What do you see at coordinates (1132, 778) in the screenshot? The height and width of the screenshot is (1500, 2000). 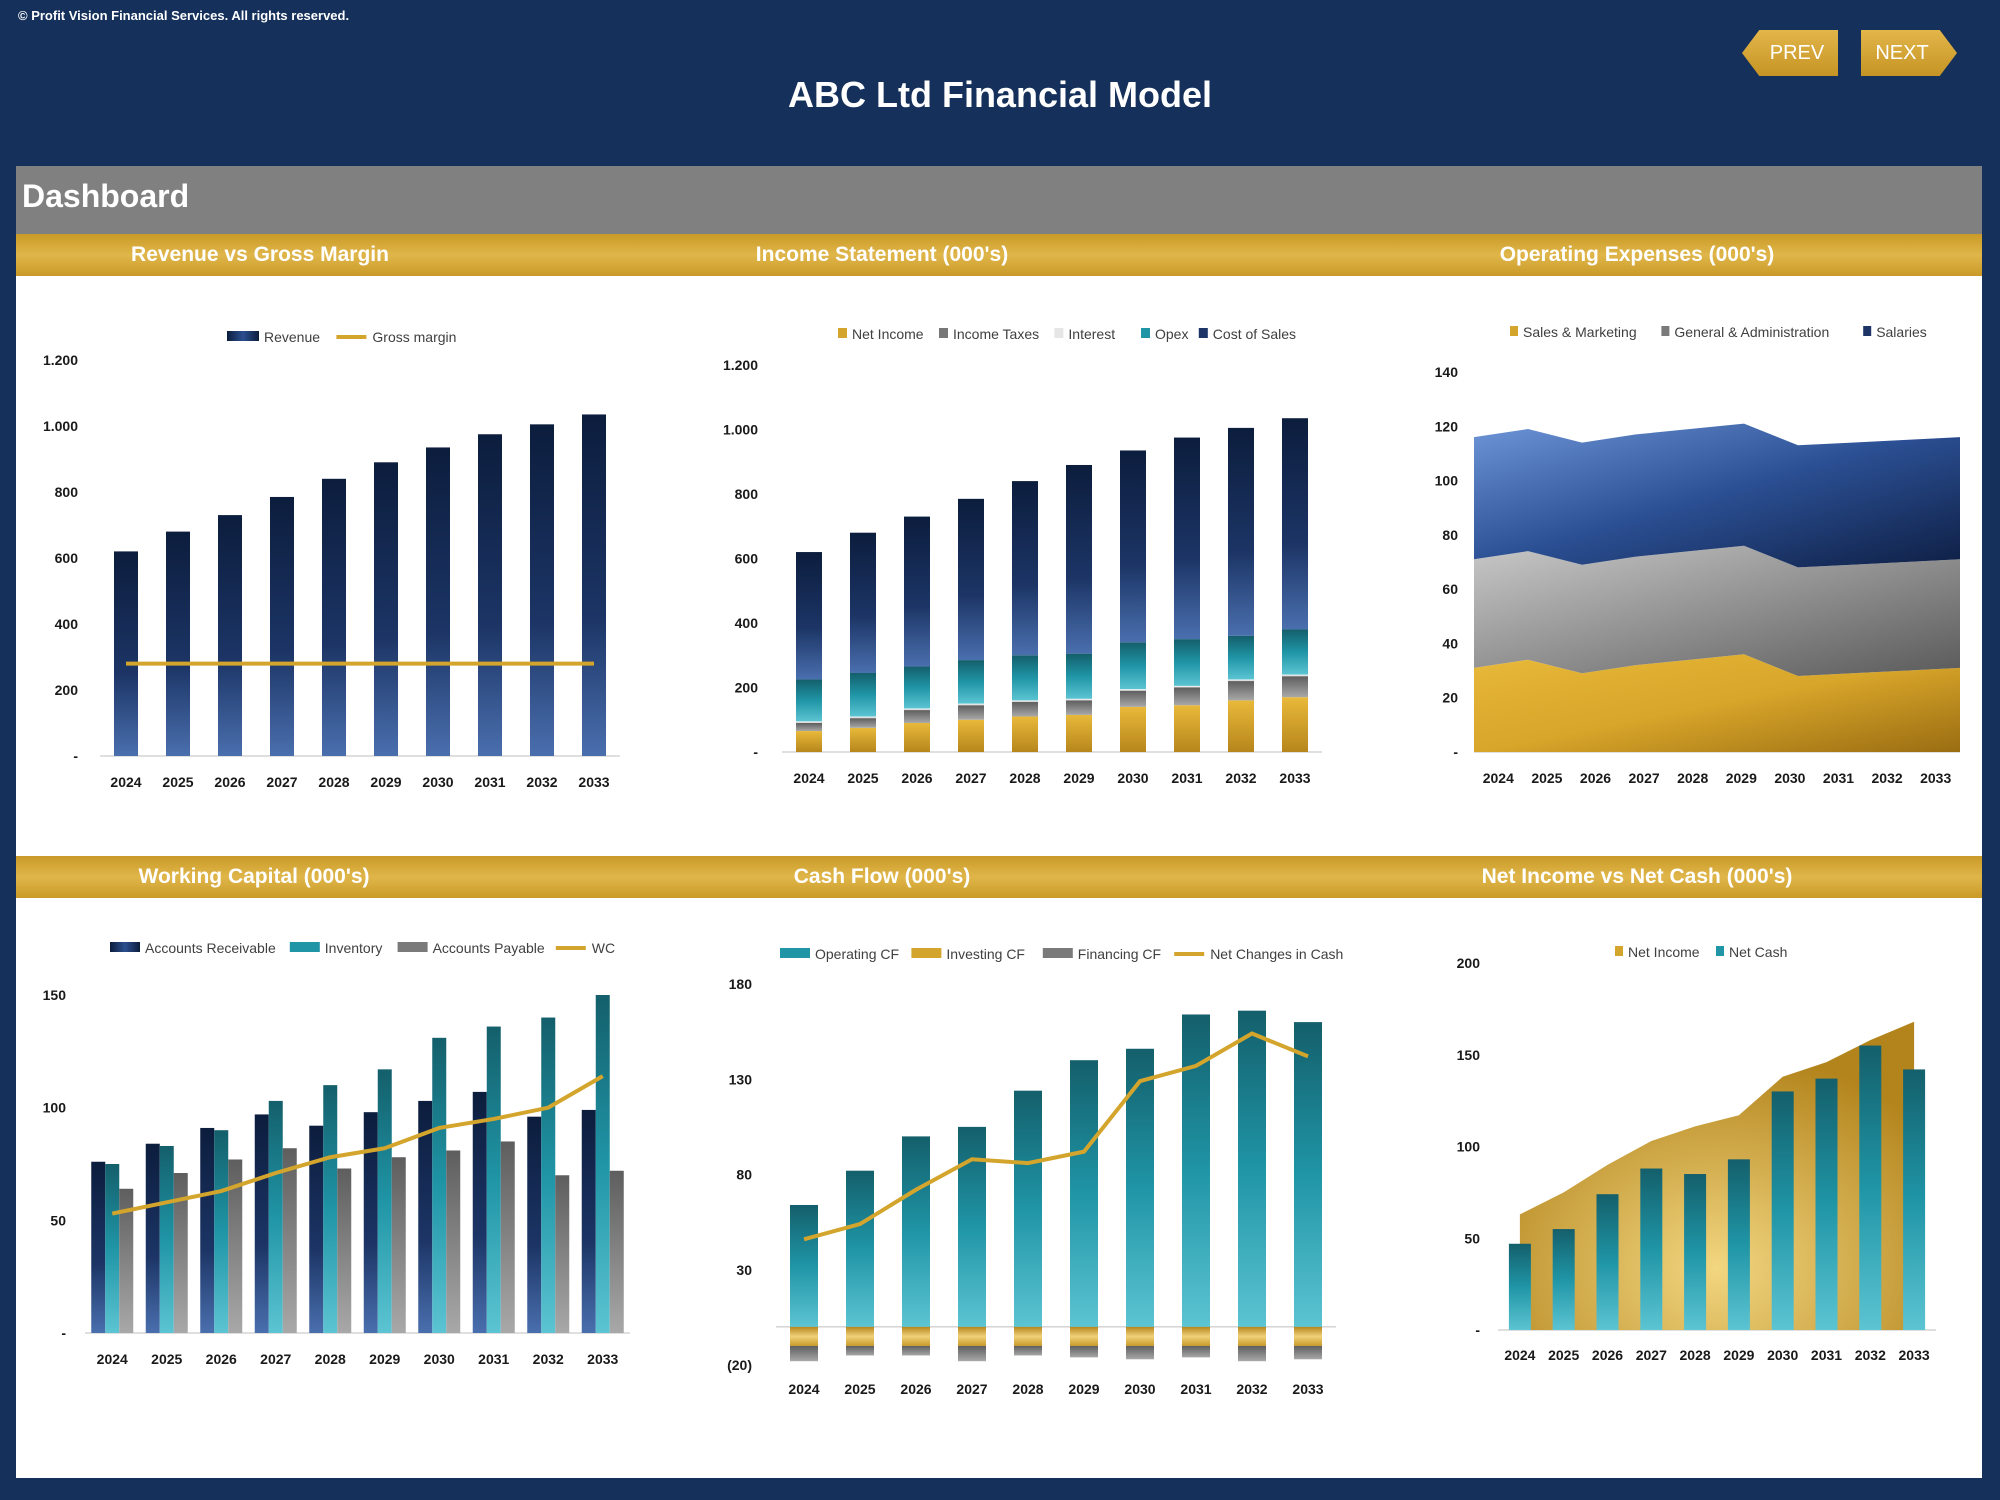 I see `x-tick-label-1-6: 2030` at bounding box center [1132, 778].